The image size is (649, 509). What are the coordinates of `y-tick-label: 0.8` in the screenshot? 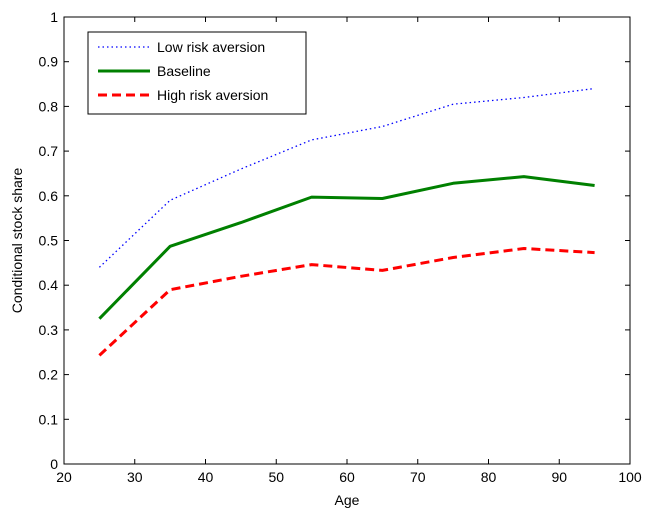 It's located at (49, 106).